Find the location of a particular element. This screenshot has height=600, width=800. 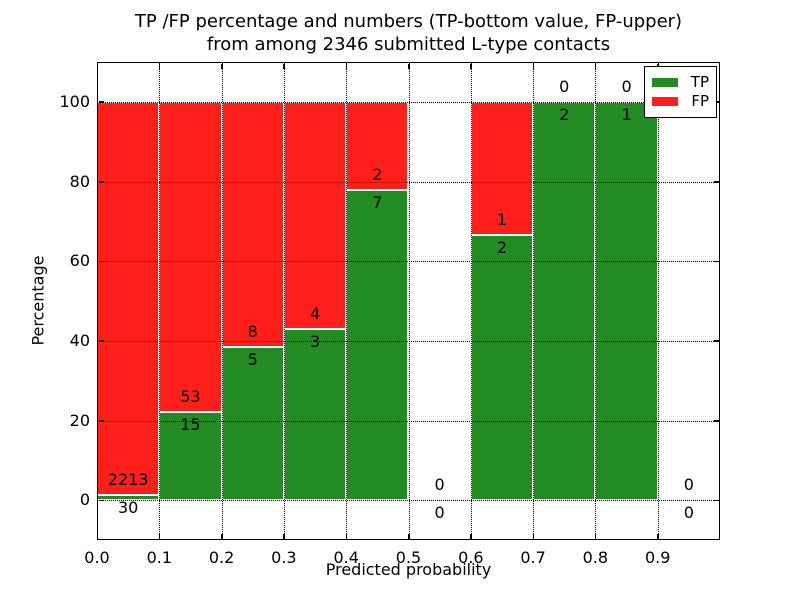

x-tick-label: 0.9 is located at coordinates (657, 557).